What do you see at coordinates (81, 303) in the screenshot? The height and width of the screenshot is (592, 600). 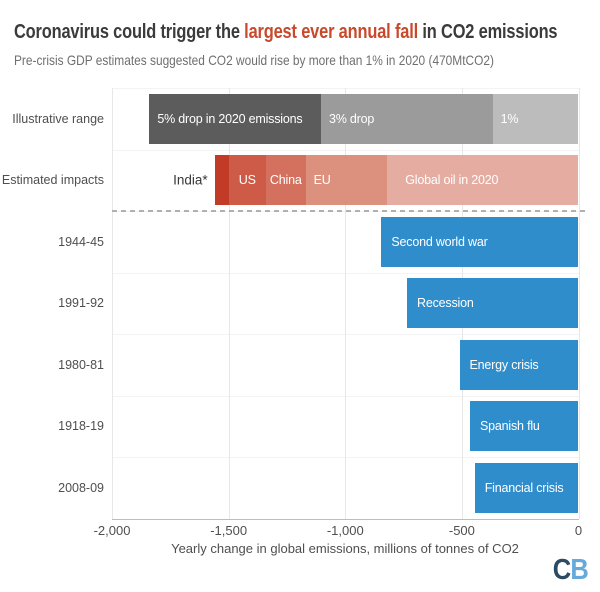 I see `row-label-1991-92: 1991-92` at bounding box center [81, 303].